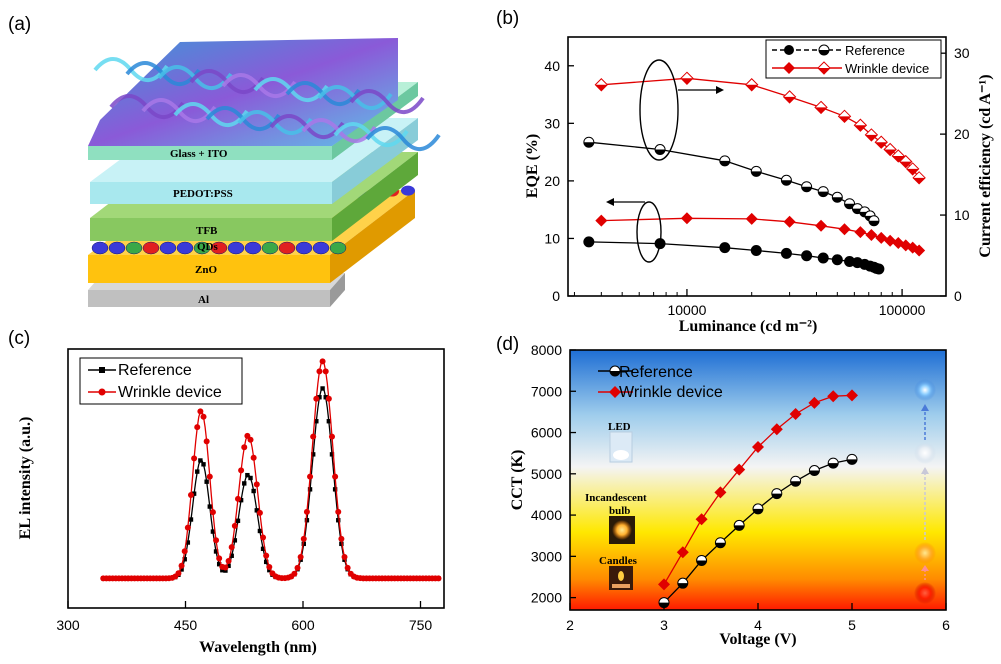 This screenshot has height=664, width=1001. What do you see at coordinates (546, 556) in the screenshot?
I see `y-tick-label-d: 3000` at bounding box center [546, 556].